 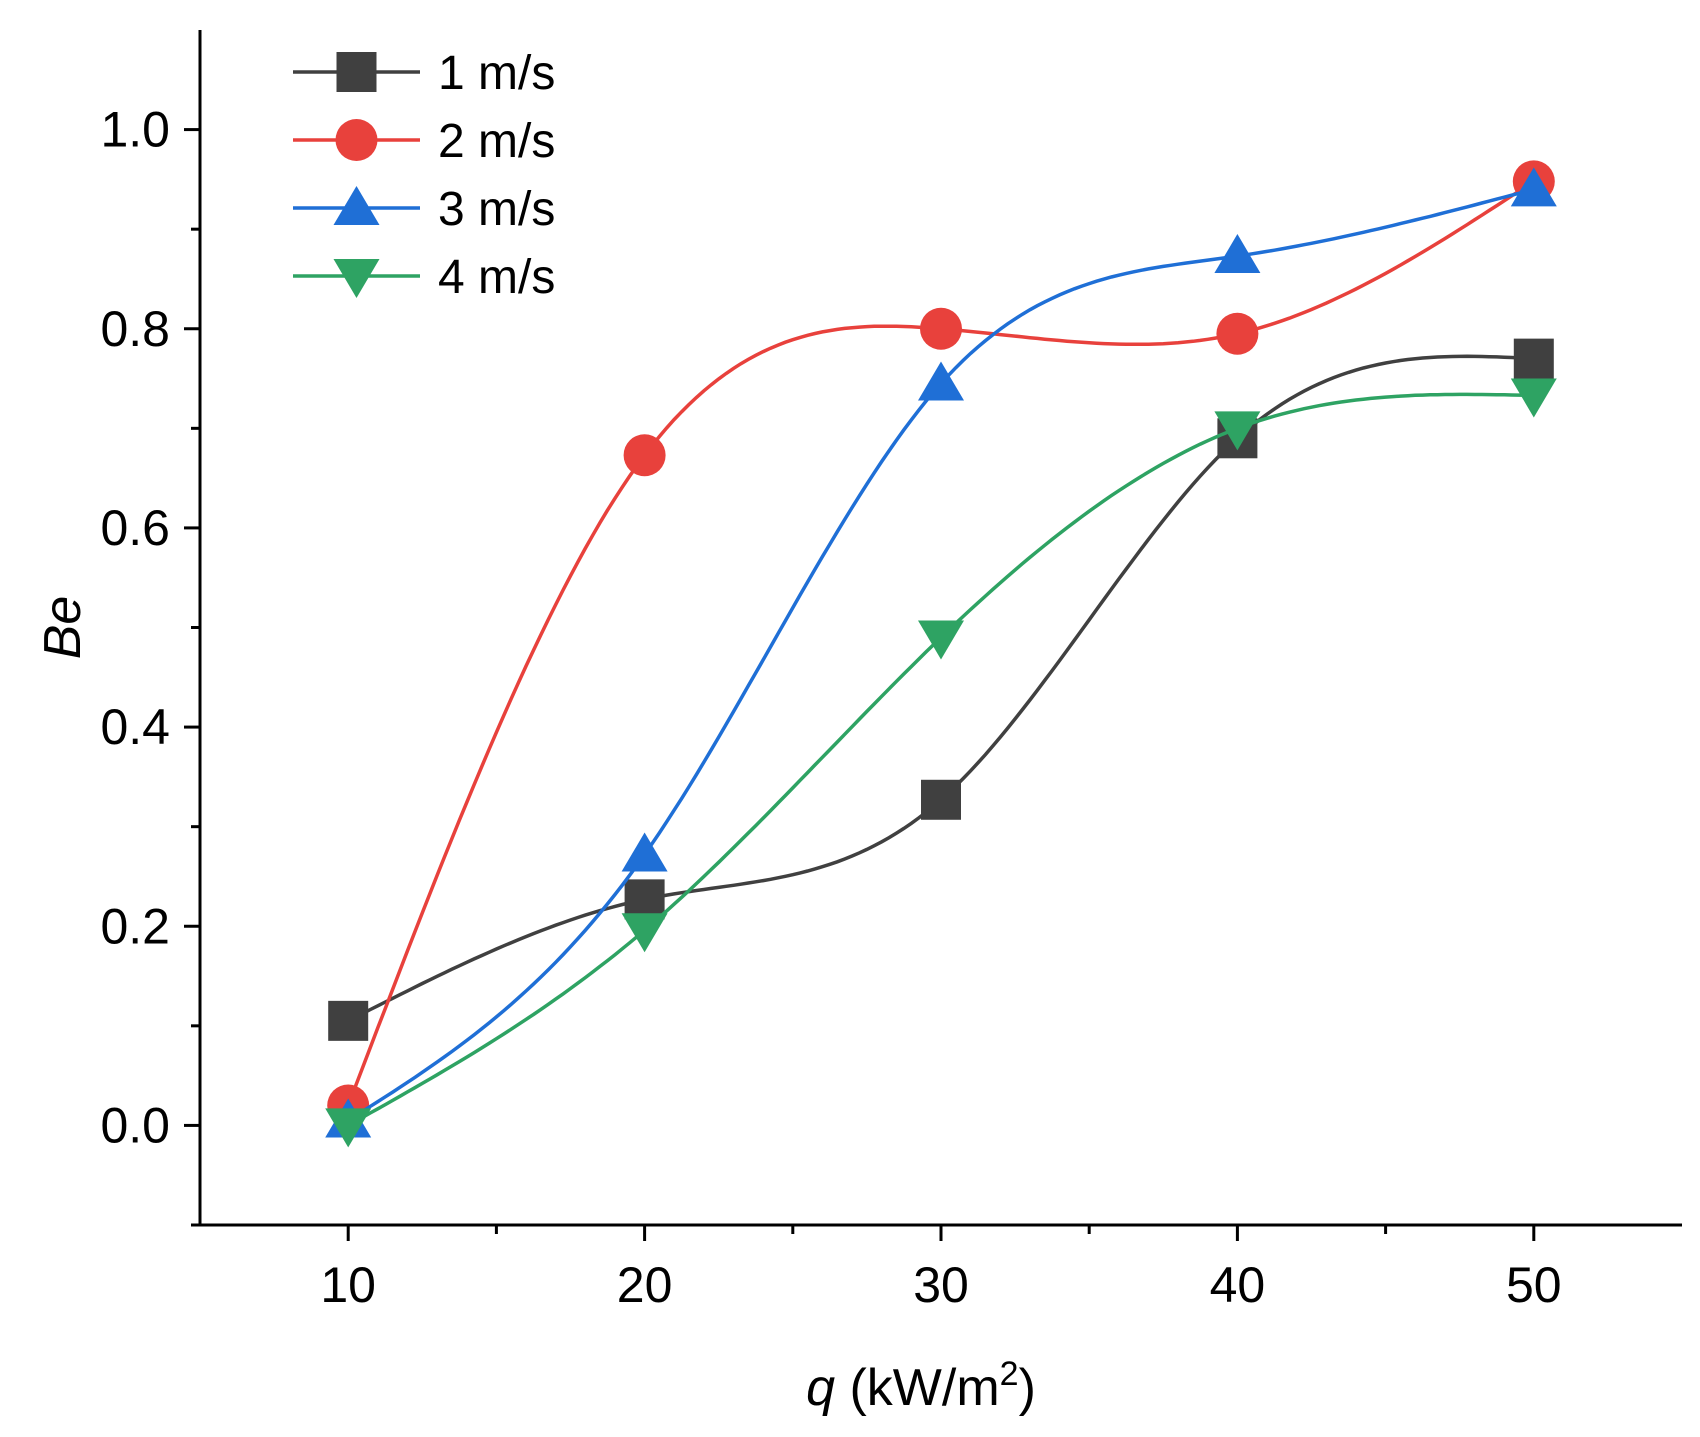 I want to click on y-tick-label: 0.4, so click(x=135, y=727).